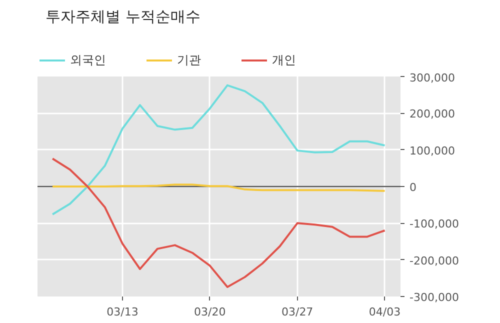 The width and height of the screenshot is (500, 323). Describe the element at coordinates (434, 297) in the screenshot. I see `y-tick-label: -300,000` at that location.